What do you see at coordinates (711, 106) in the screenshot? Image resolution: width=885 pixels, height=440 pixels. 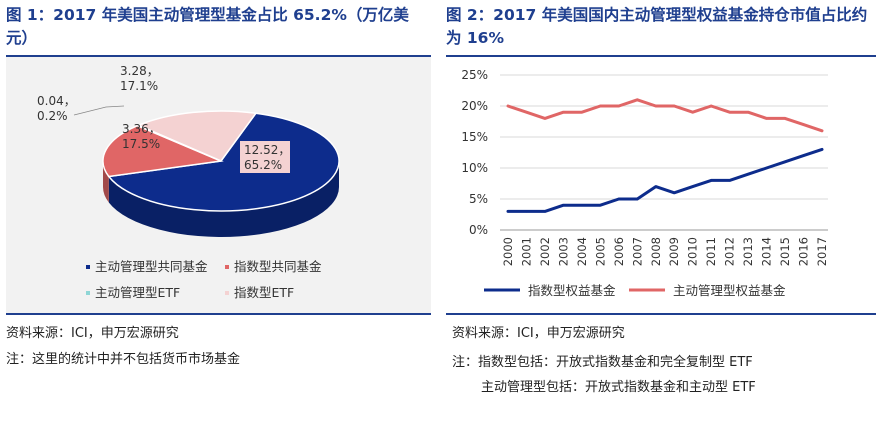 I see `series-2-point-2011` at bounding box center [711, 106].